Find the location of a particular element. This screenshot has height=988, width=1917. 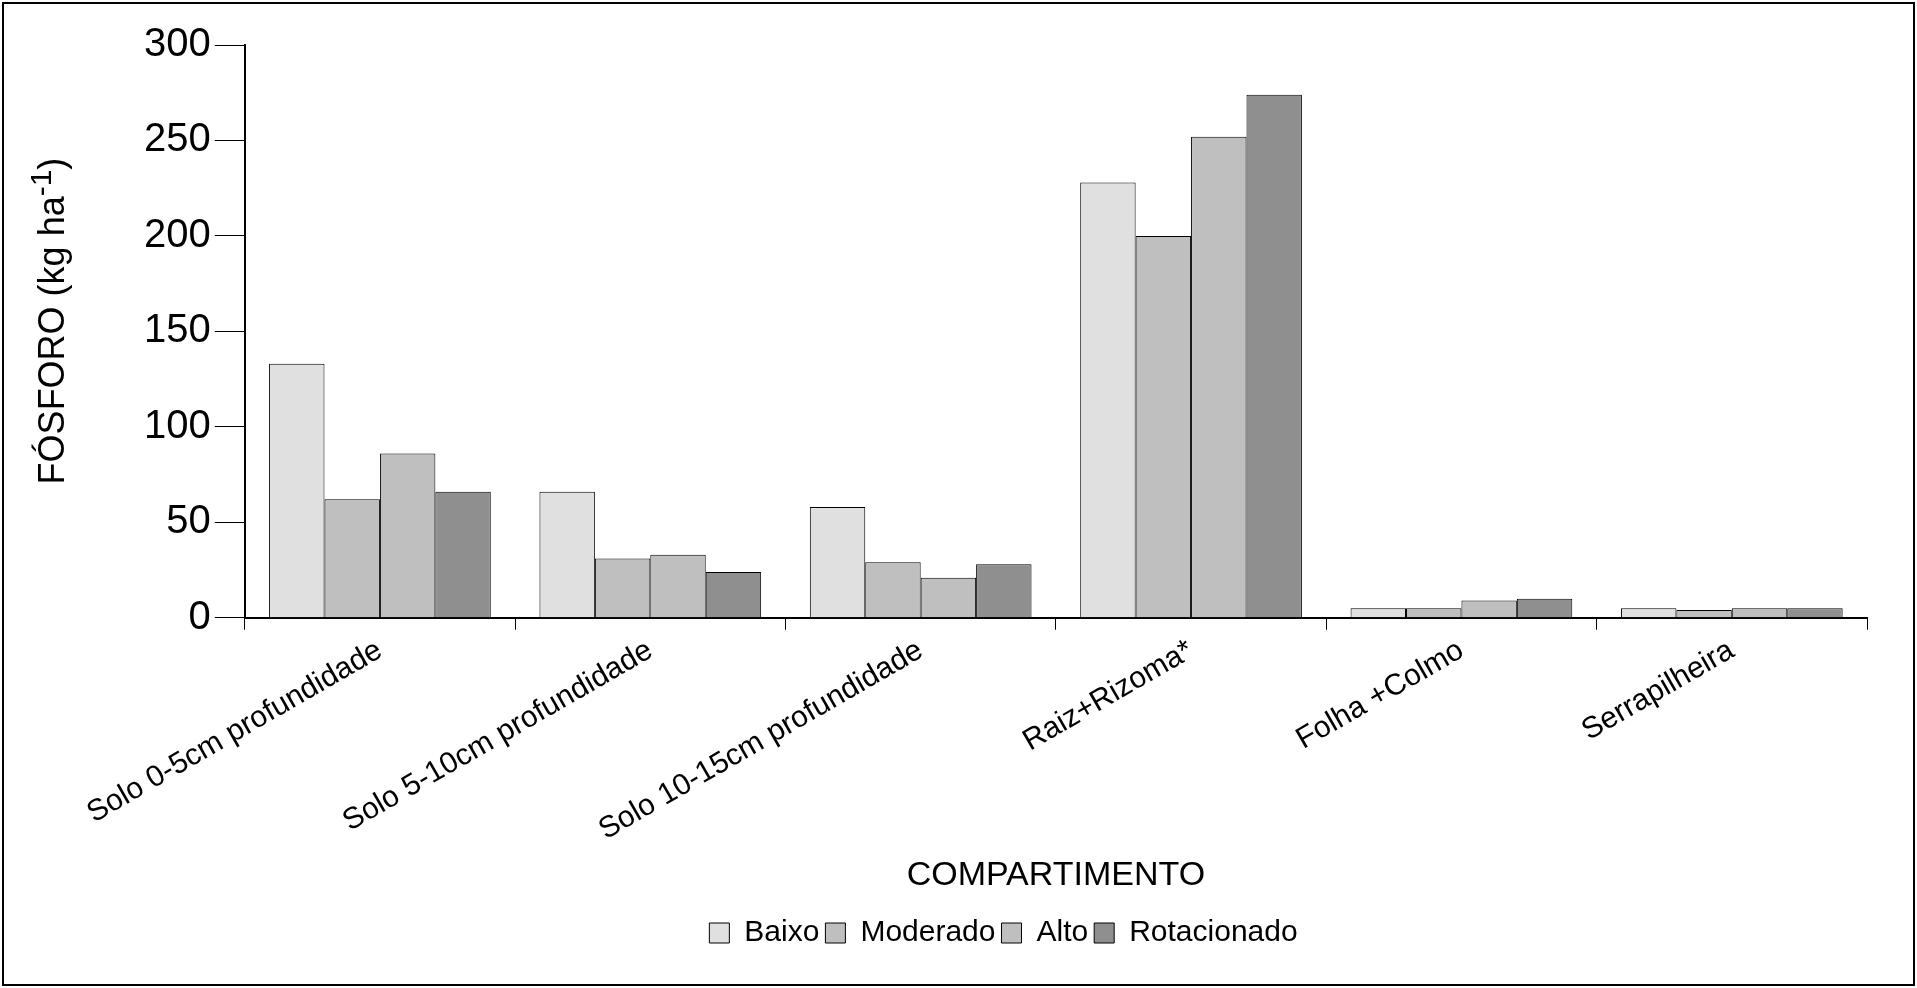

legend-label: Baixo is located at coordinates (782, 931).